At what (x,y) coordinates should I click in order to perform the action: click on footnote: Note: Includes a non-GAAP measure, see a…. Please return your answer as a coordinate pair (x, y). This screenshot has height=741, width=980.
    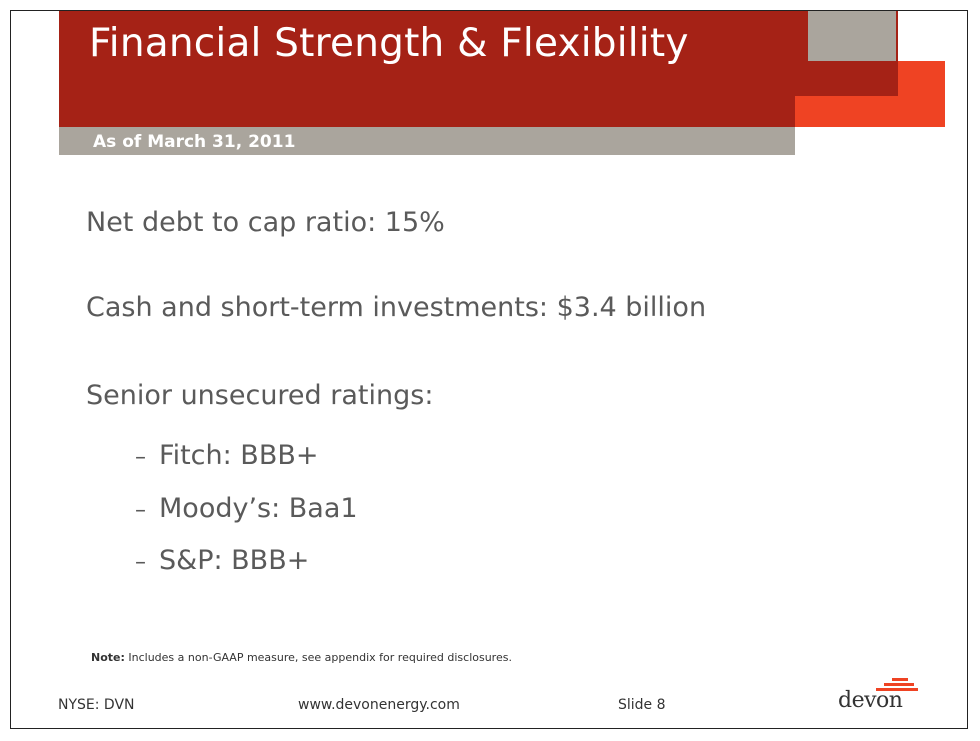
    Looking at the image, I should click on (301, 657).